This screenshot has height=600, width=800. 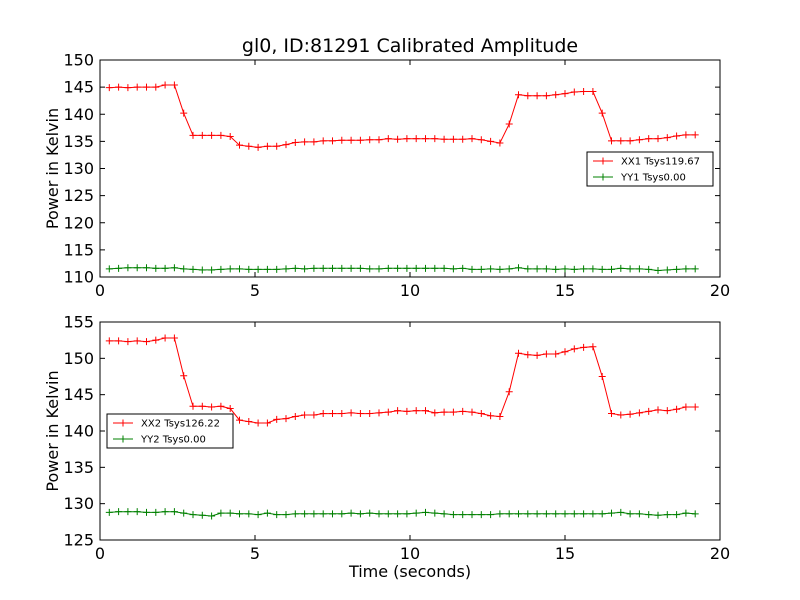 I want to click on legend-entry-label: XX1 Tsys119.67, so click(x=660, y=162).